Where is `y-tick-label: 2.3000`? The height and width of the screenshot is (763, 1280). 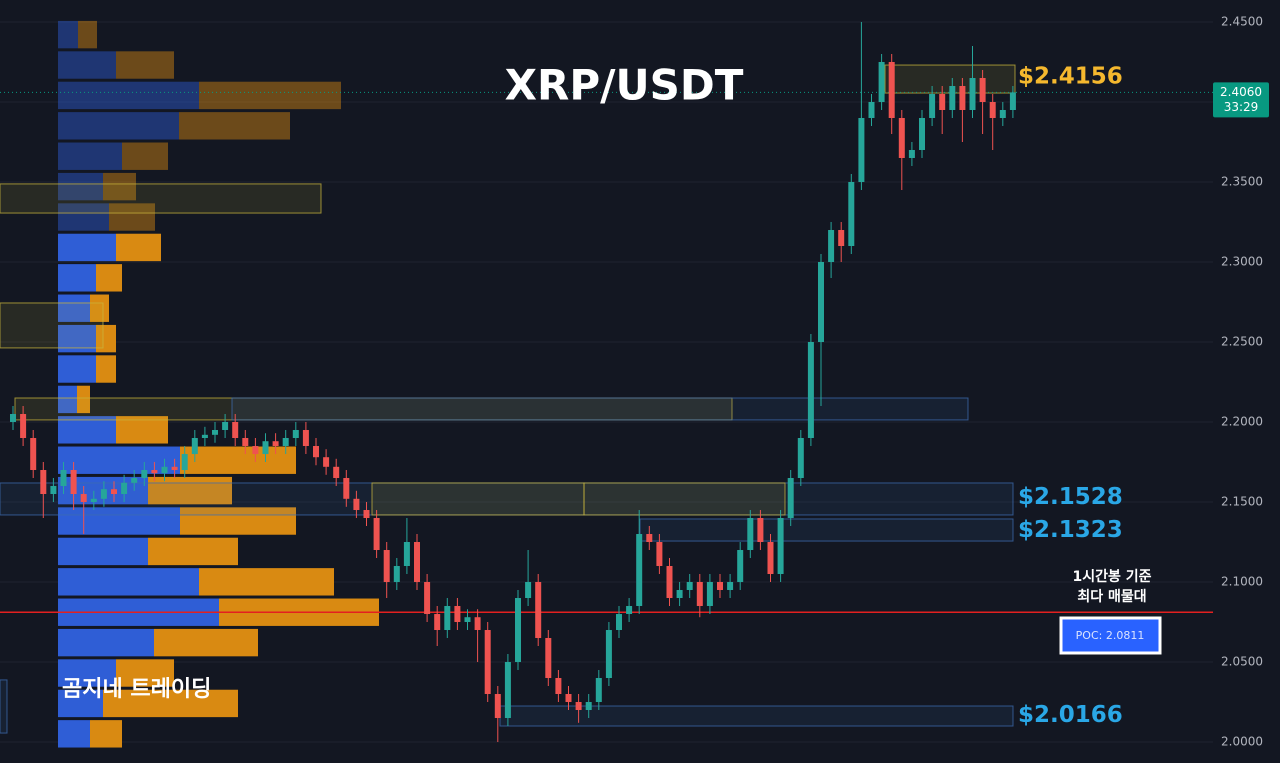 y-tick-label: 2.3000 is located at coordinates (1242, 262).